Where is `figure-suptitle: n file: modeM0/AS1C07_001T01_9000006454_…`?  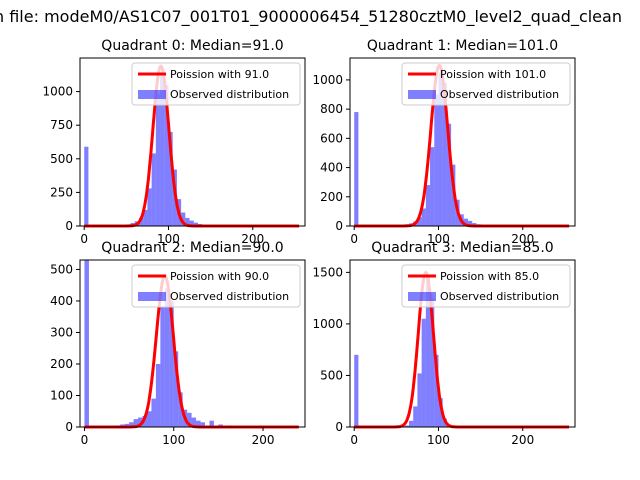
figure-suptitle: n file: modeM0/AS1C07_001T01_9000006454_… is located at coordinates (311, 17).